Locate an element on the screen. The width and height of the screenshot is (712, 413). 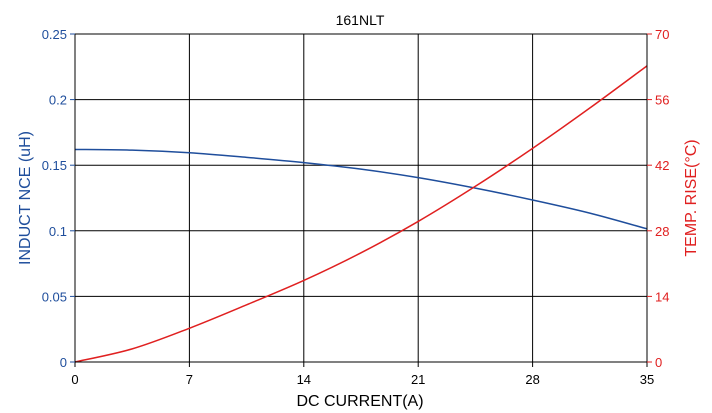
x-tick-label: 35 is located at coordinates (647, 379).